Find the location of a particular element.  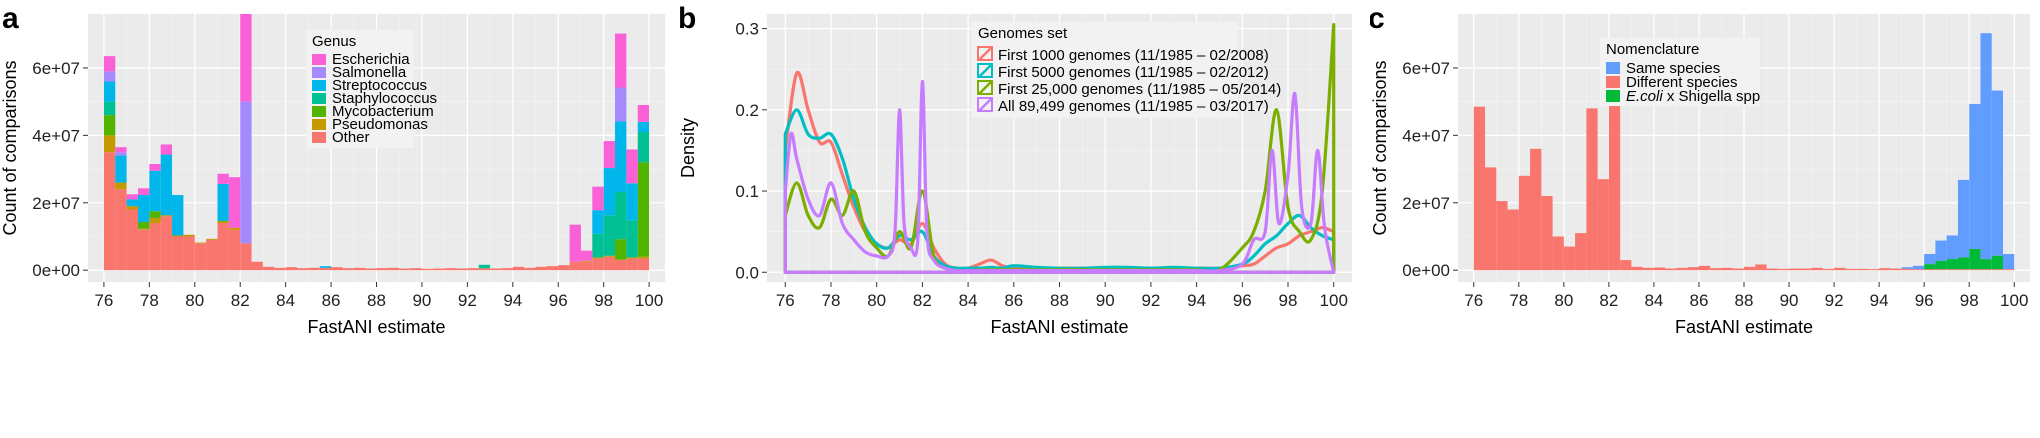

legend-label: First 1000 genomes (11/1985 – 02/2008) is located at coordinates (1133, 55).